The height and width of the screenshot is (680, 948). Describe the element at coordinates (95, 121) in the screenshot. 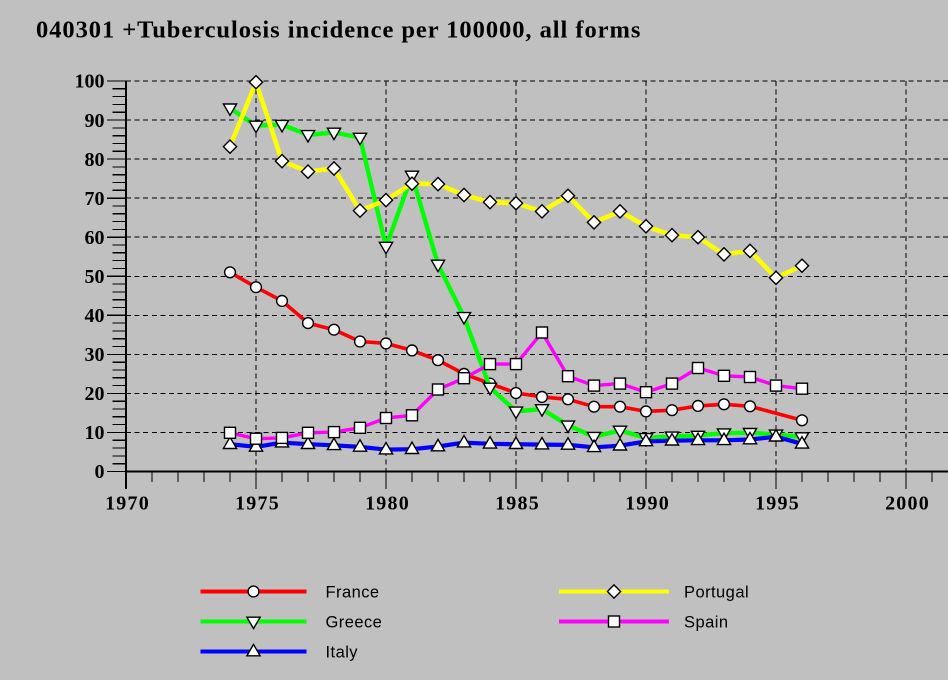

I see `svg-text: 90` at that location.